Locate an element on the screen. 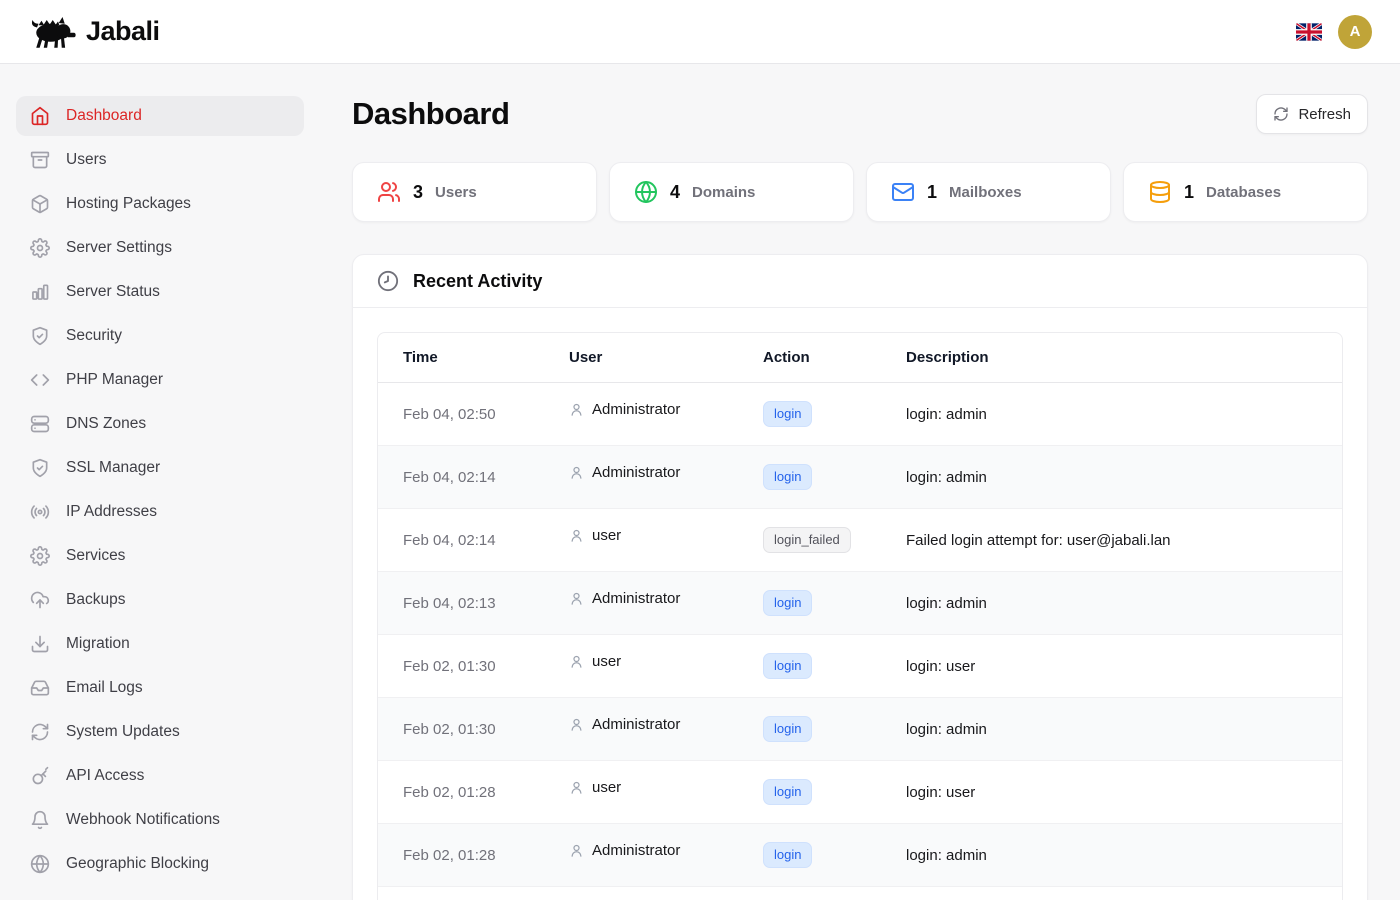  sidebar-item-label: IP Addresses is located at coordinates (112, 511).